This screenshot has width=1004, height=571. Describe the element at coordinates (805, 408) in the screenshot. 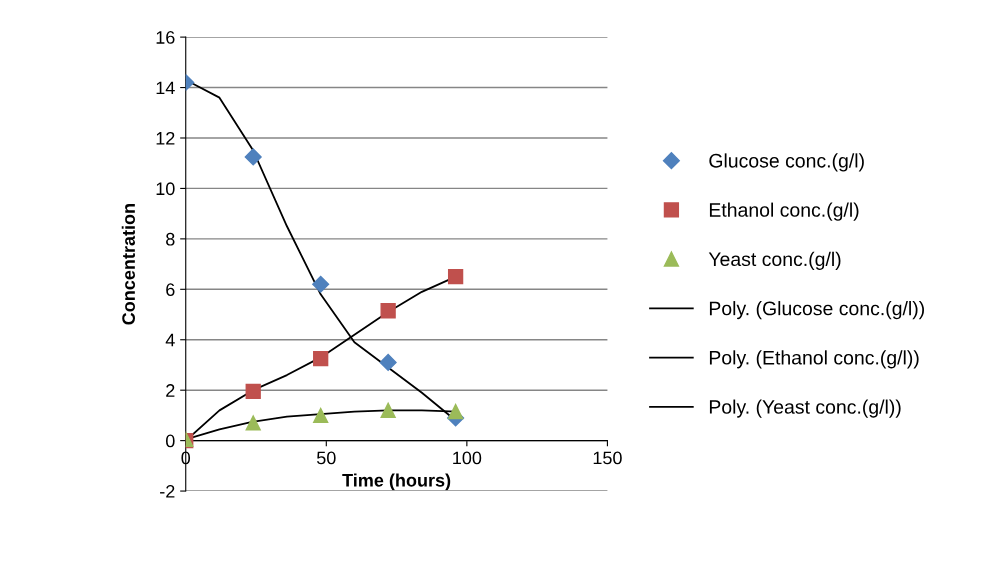

I see `legend-label: Poly. (Yeast conc.(g/l))` at that location.